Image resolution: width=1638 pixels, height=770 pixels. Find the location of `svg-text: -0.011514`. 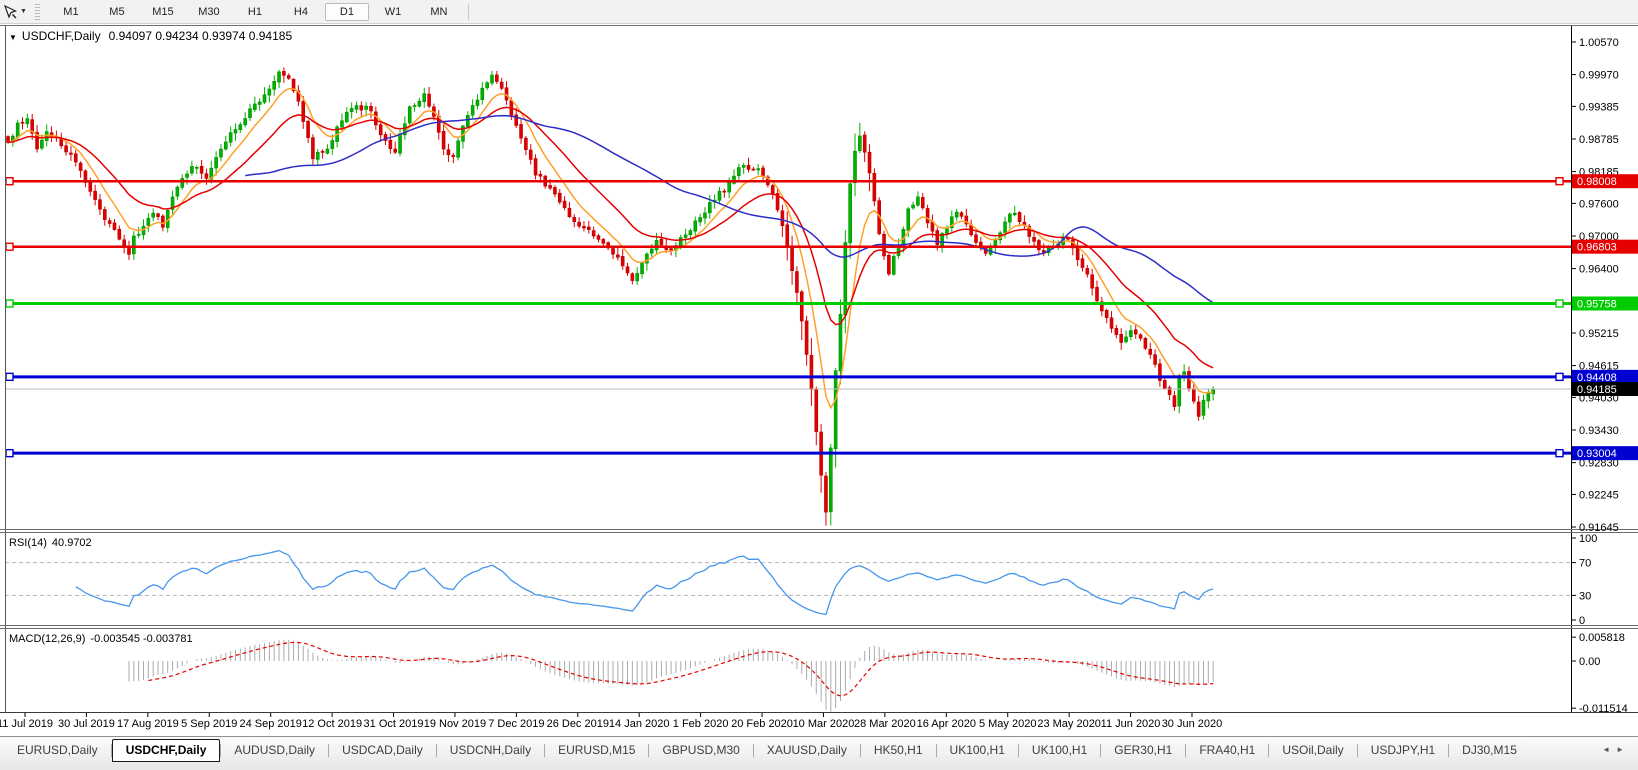

svg-text: -0.011514 is located at coordinates (1603, 709).